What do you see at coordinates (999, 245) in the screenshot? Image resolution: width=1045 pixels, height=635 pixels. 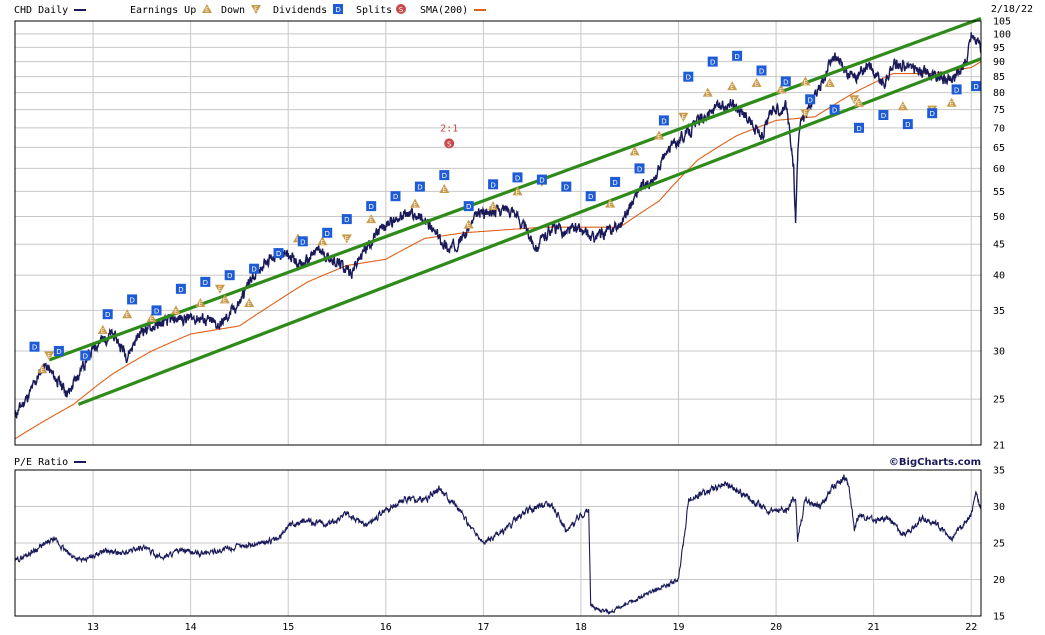 I see `main-y-tick-label: 45` at bounding box center [999, 245].